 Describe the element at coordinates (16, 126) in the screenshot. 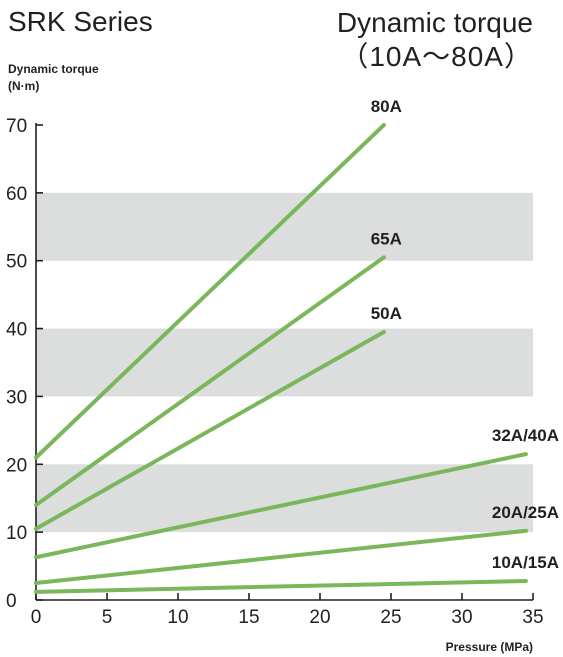

I see `y-tick-label: 70` at that location.